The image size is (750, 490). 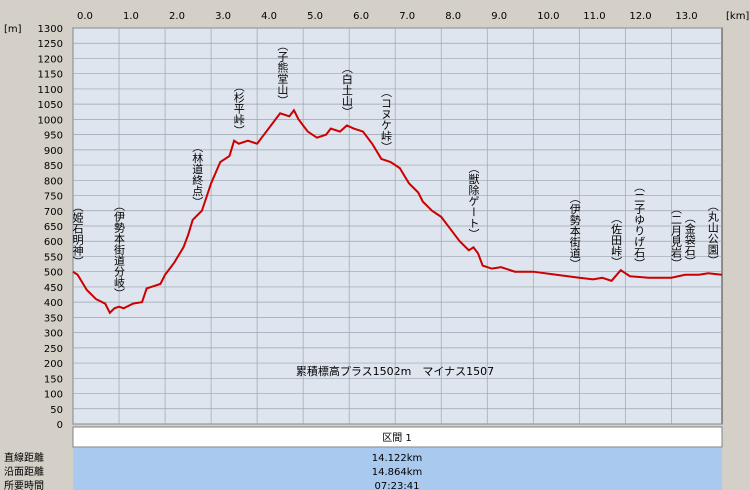 I want to click on annotation: （佐田峠）, so click(x=616, y=240).